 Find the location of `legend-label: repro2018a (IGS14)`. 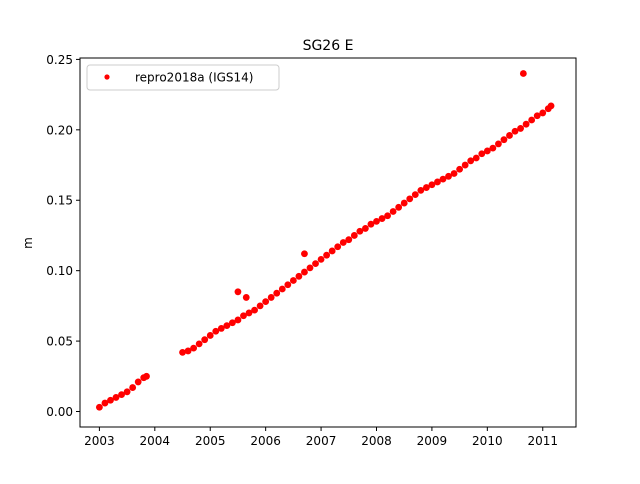

legend-label: repro2018a (IGS14) is located at coordinates (194, 78).